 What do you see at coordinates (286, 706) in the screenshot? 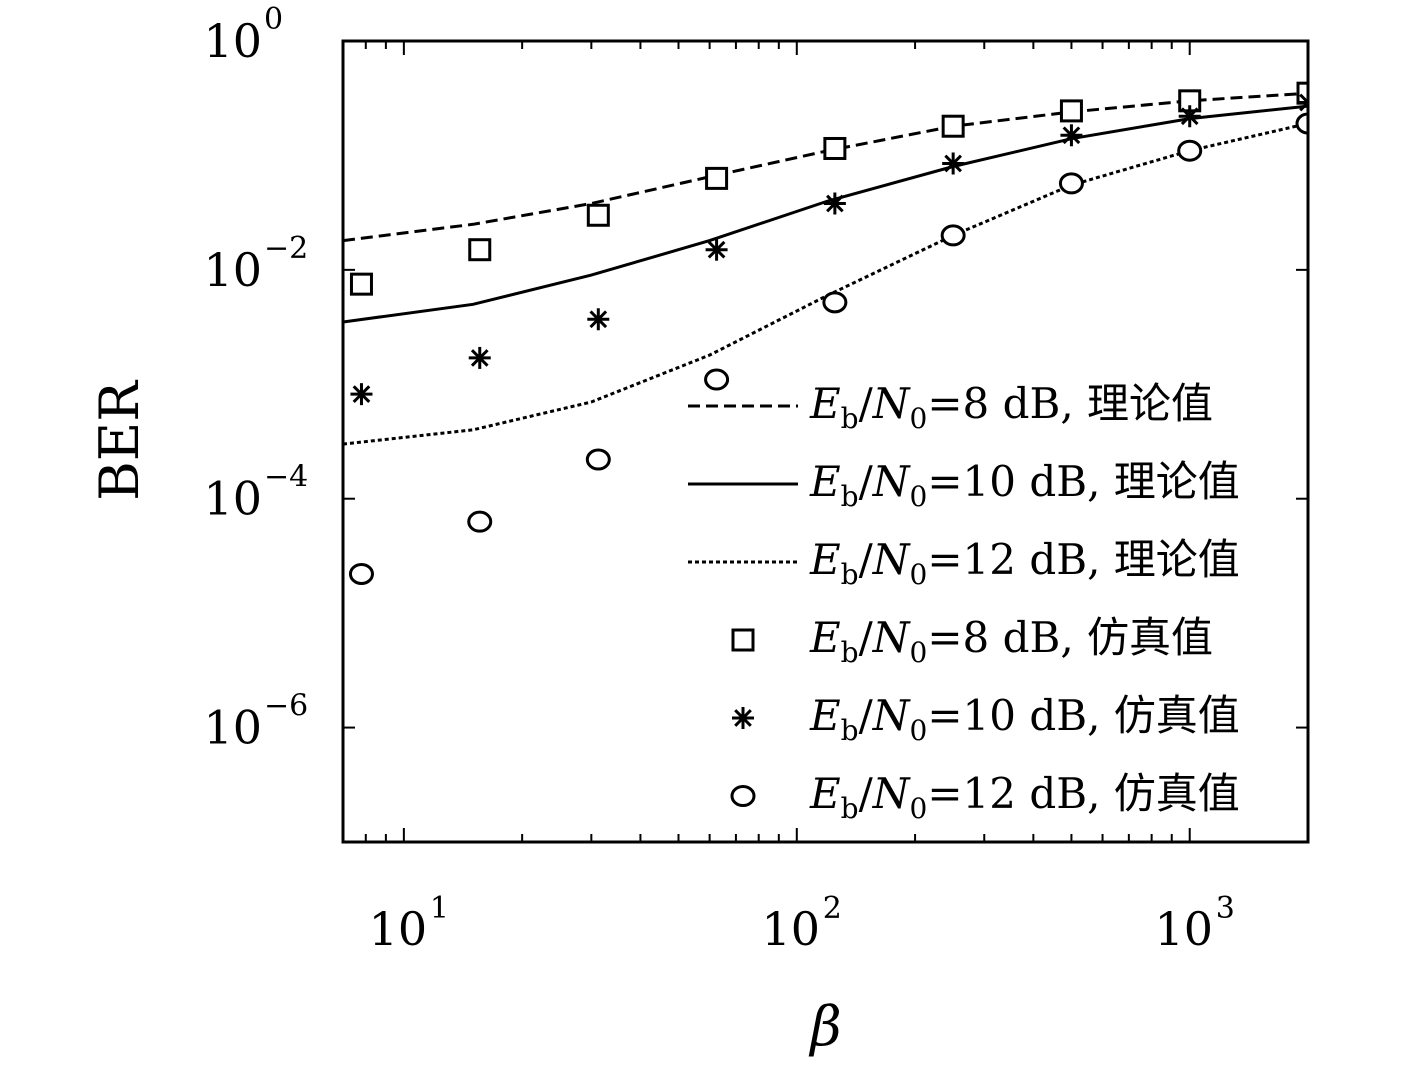
I see `svg-text: −6` at bounding box center [286, 706].